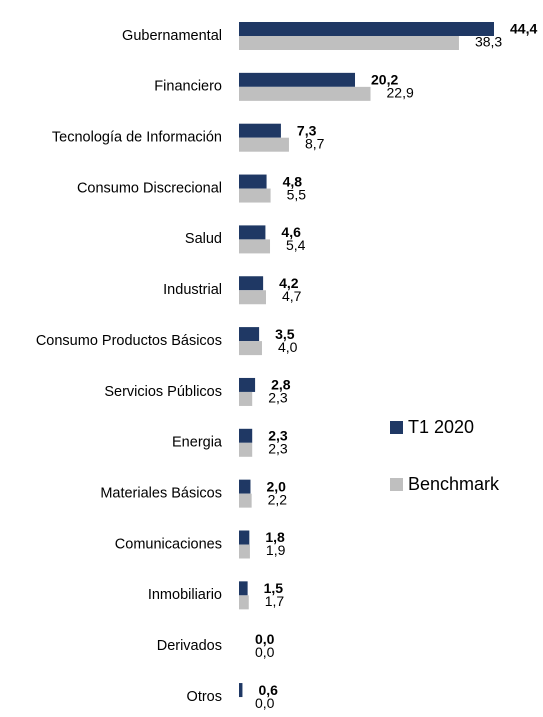  What do you see at coordinates (268, 690) in the screenshot?
I see `value-label: 0,6` at bounding box center [268, 690].